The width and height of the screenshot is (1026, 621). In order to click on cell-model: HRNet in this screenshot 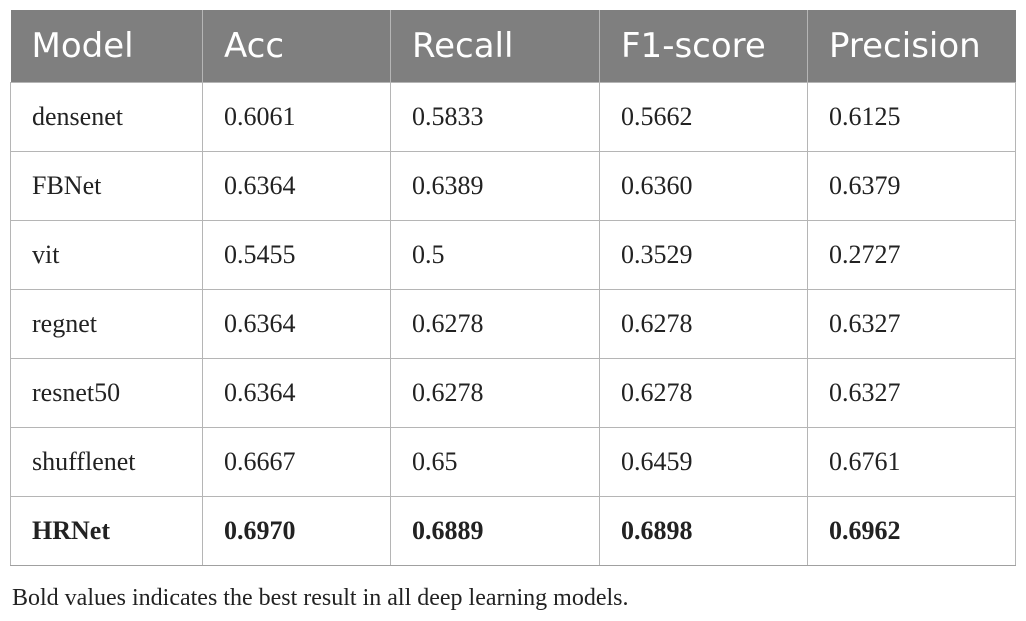, I will do `click(106, 531)`.